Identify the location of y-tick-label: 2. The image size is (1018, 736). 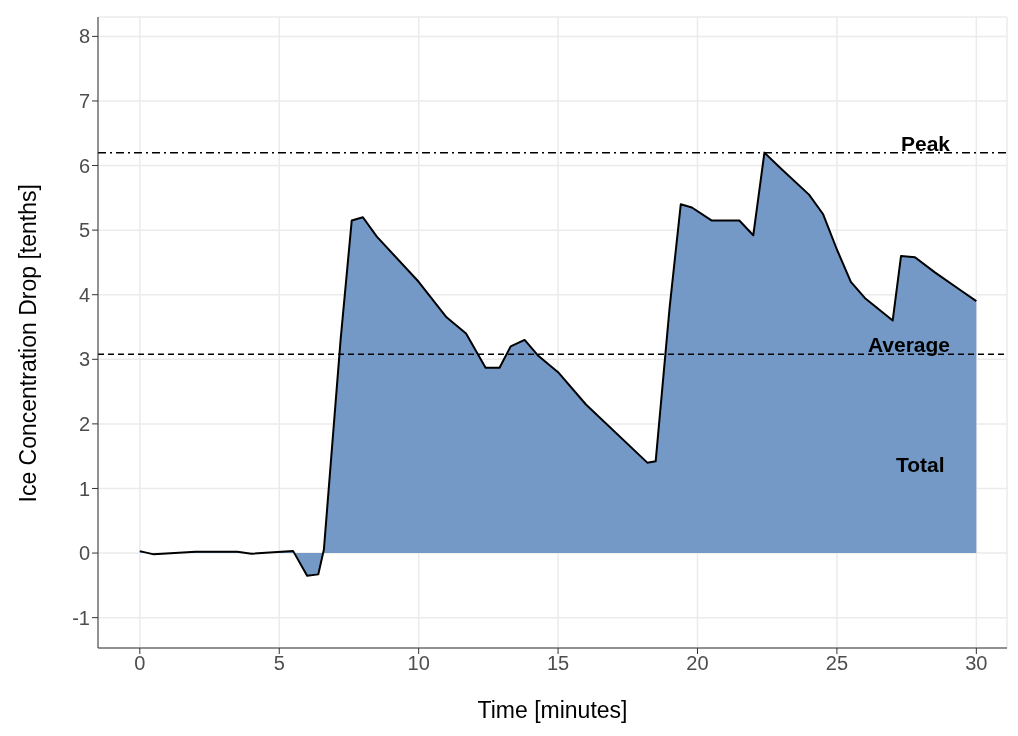
(84, 423).